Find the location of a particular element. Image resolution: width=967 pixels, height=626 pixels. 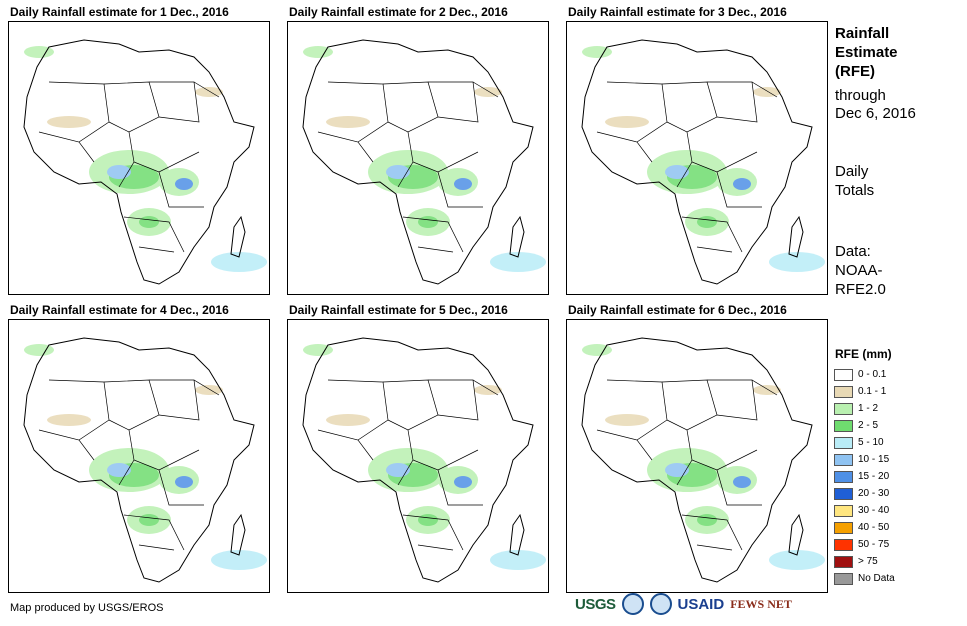

logos: USGS USAID FEWS NET is located at coordinates (683, 604).